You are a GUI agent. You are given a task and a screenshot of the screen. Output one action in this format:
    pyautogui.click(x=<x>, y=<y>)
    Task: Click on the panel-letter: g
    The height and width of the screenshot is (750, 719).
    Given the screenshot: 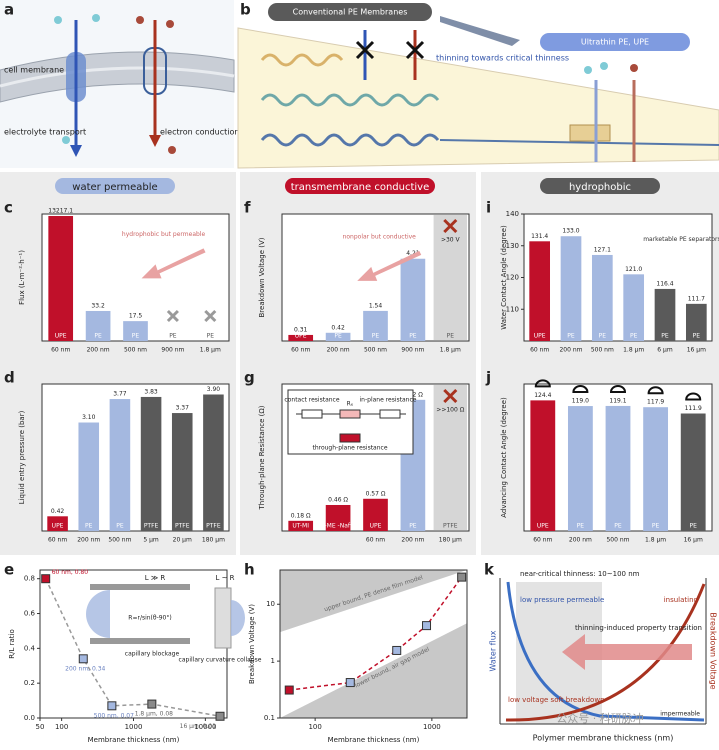 What is the action you would take?
    pyautogui.click(x=249, y=378)
    